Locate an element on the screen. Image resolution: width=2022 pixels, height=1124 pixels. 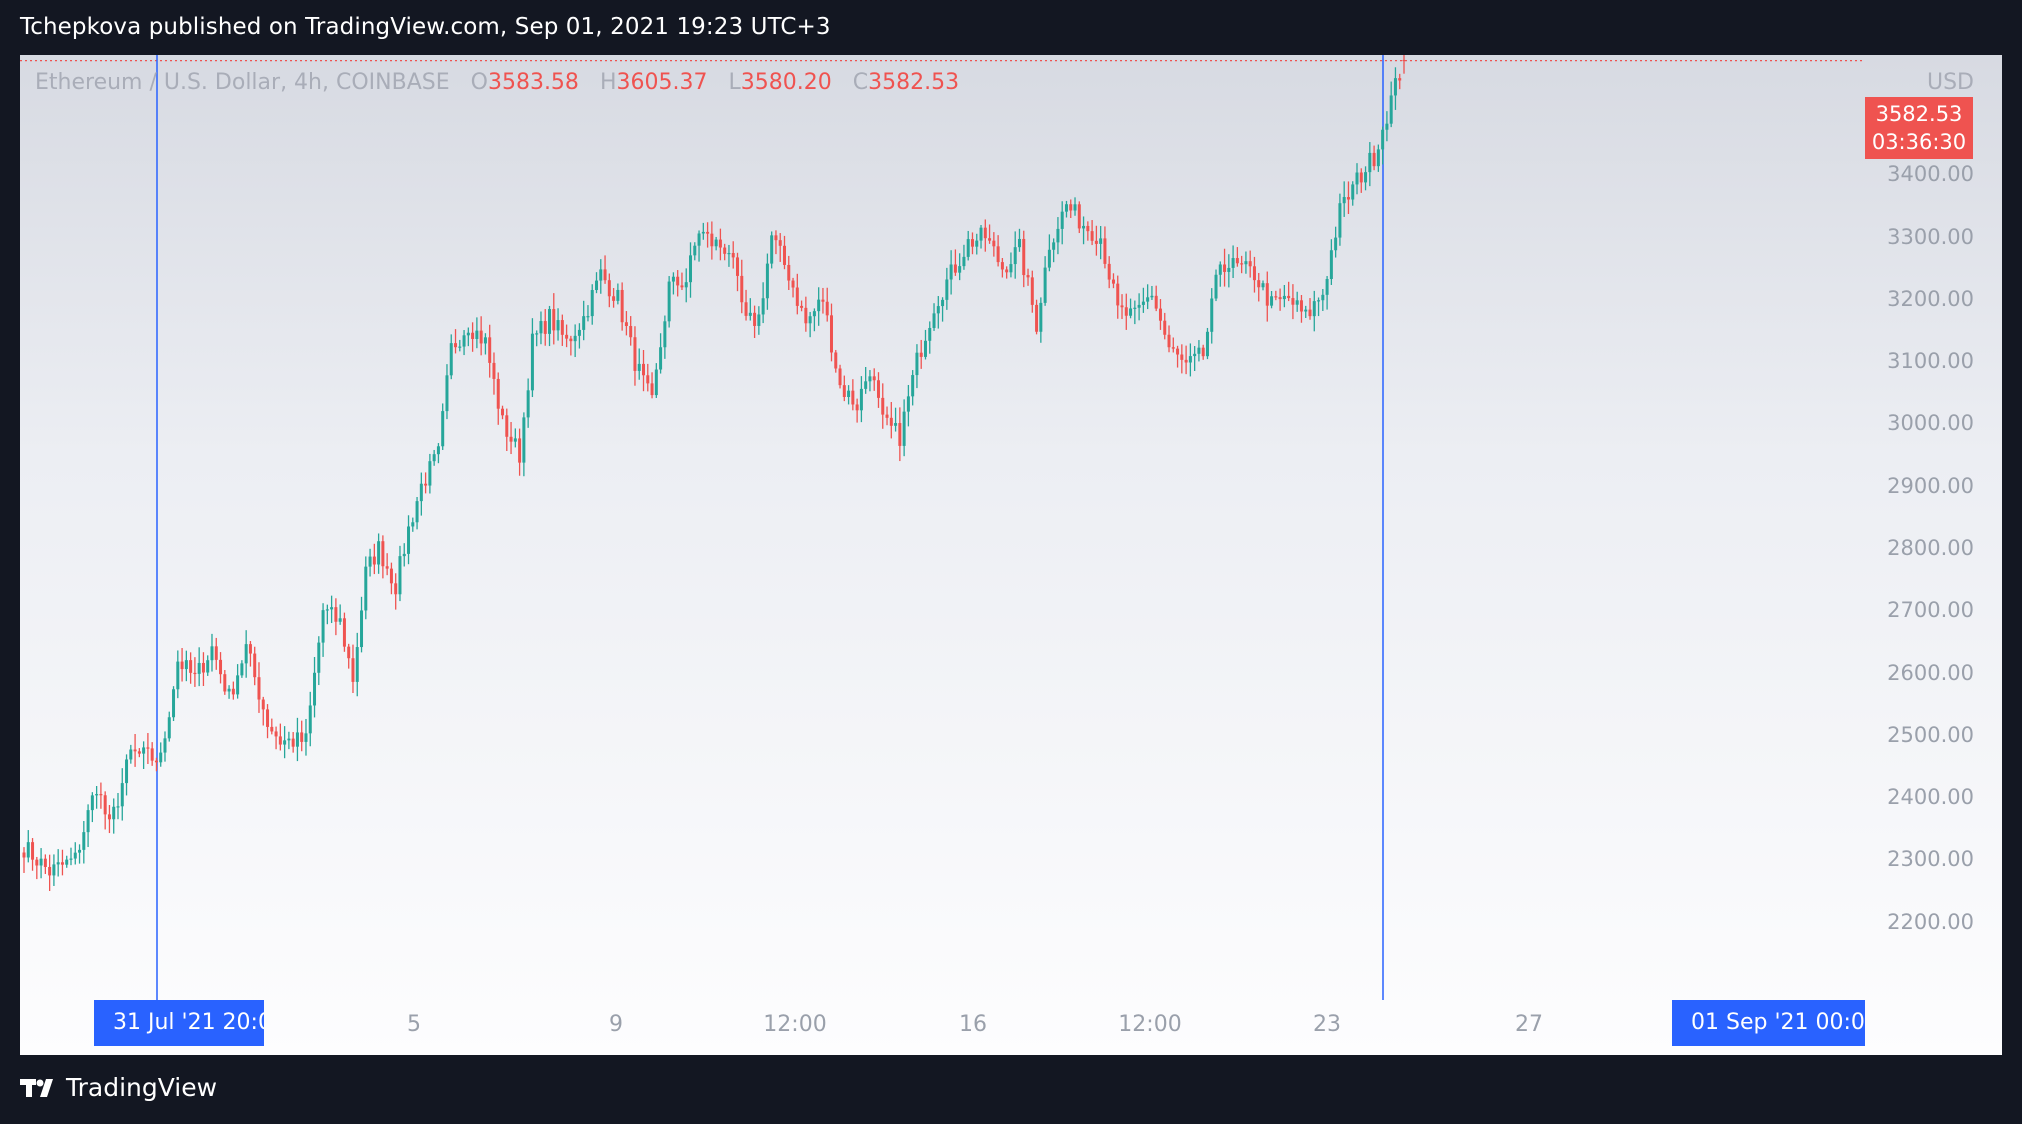
legend-low-key: L is located at coordinates (734, 82).